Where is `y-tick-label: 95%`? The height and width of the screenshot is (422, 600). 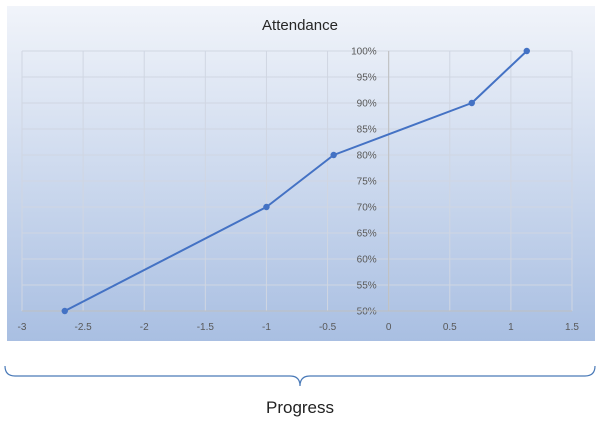 y-tick-label: 95% is located at coordinates (367, 78).